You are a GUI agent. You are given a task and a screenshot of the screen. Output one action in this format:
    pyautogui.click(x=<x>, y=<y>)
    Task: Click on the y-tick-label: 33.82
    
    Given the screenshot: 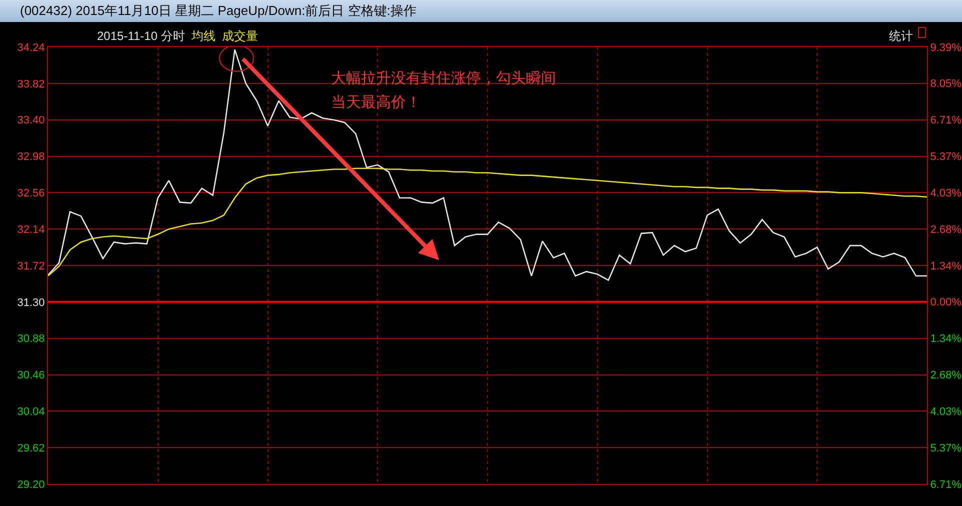 What is the action you would take?
    pyautogui.click(x=31, y=84)
    